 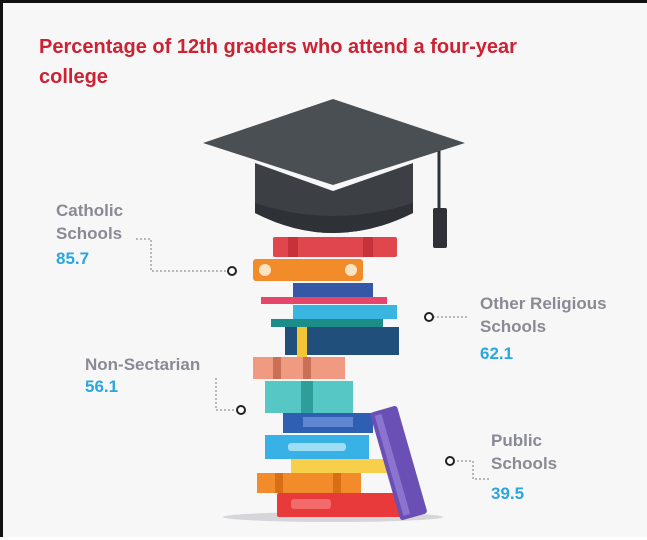 What do you see at coordinates (497, 353) in the screenshot?
I see `value-other-religious-schools: 62.1` at bounding box center [497, 353].